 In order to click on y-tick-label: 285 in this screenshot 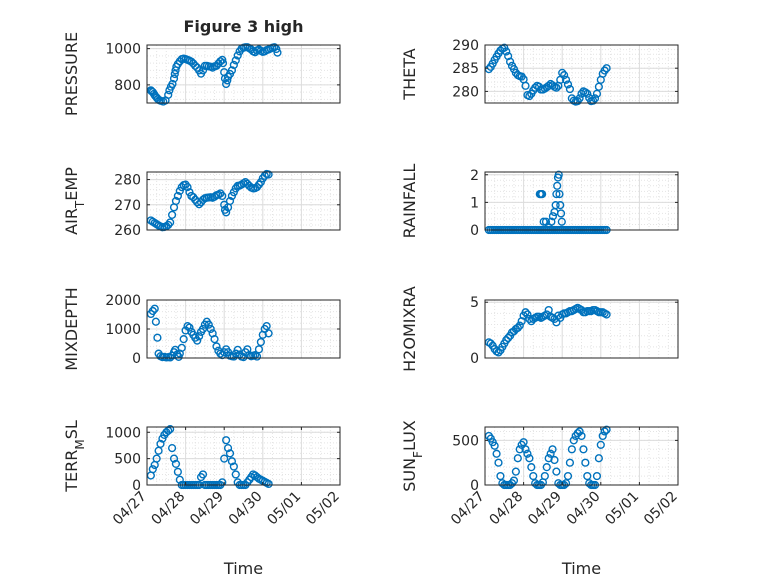, I will do `click(465, 69)`.